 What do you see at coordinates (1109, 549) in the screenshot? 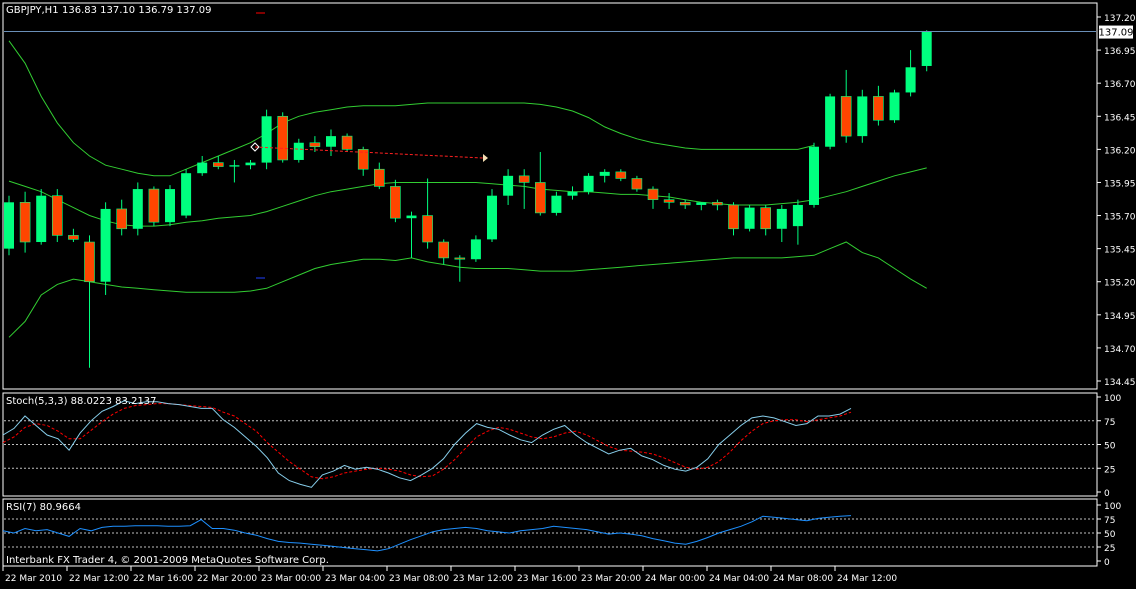
I see `indicator-tick-label: 25` at bounding box center [1109, 549].